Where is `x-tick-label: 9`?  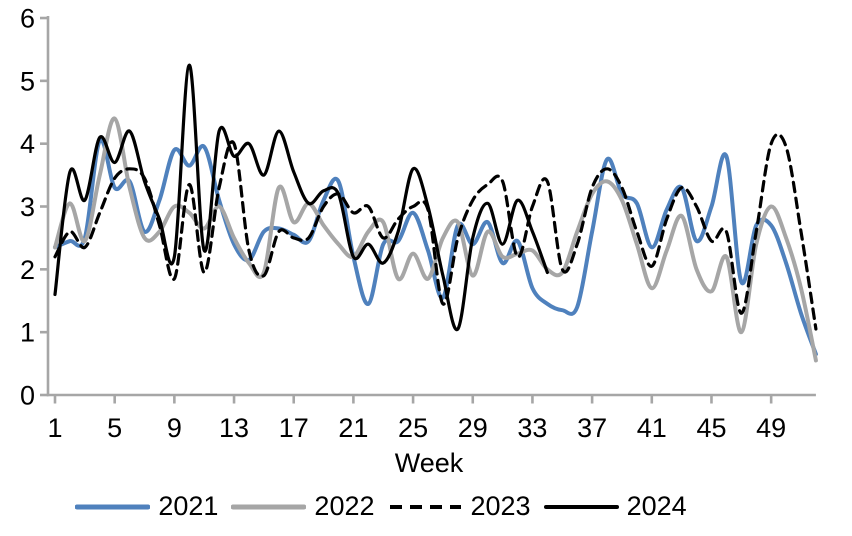 x-tick-label: 9 is located at coordinates (174, 428).